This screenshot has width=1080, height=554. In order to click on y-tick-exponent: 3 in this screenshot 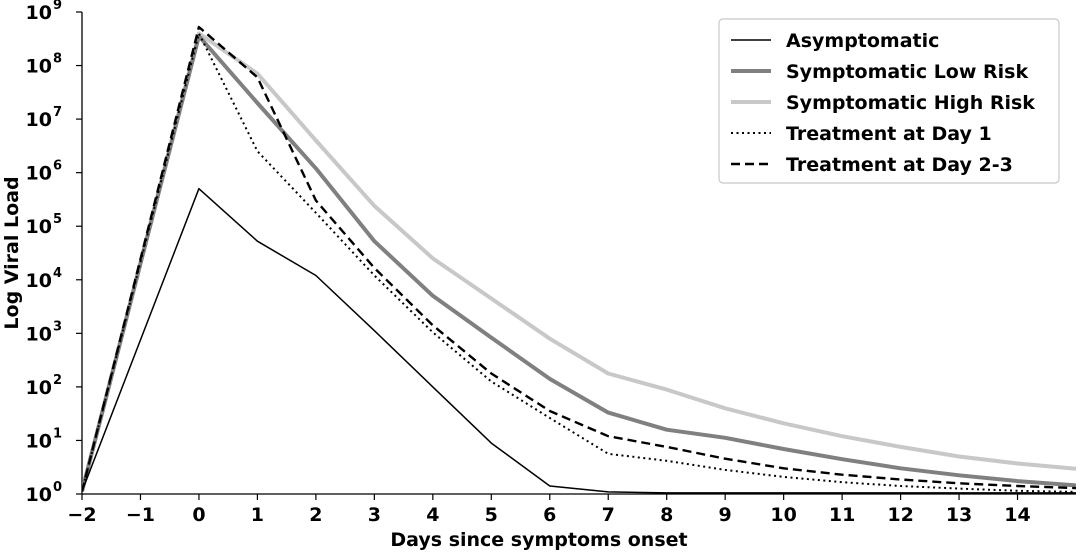, I will do `click(57, 326)`.